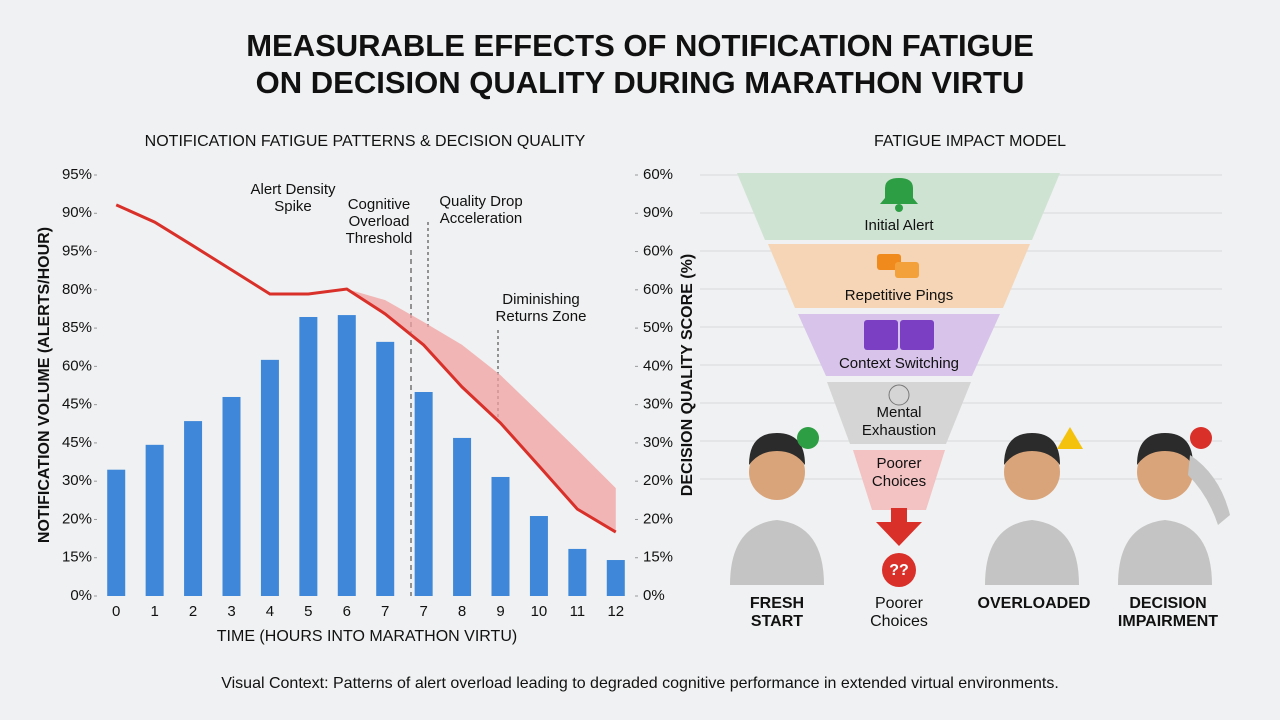 The image size is (1280, 720). Describe the element at coordinates (481, 411) in the screenshot. I see `quality-band` at that location.